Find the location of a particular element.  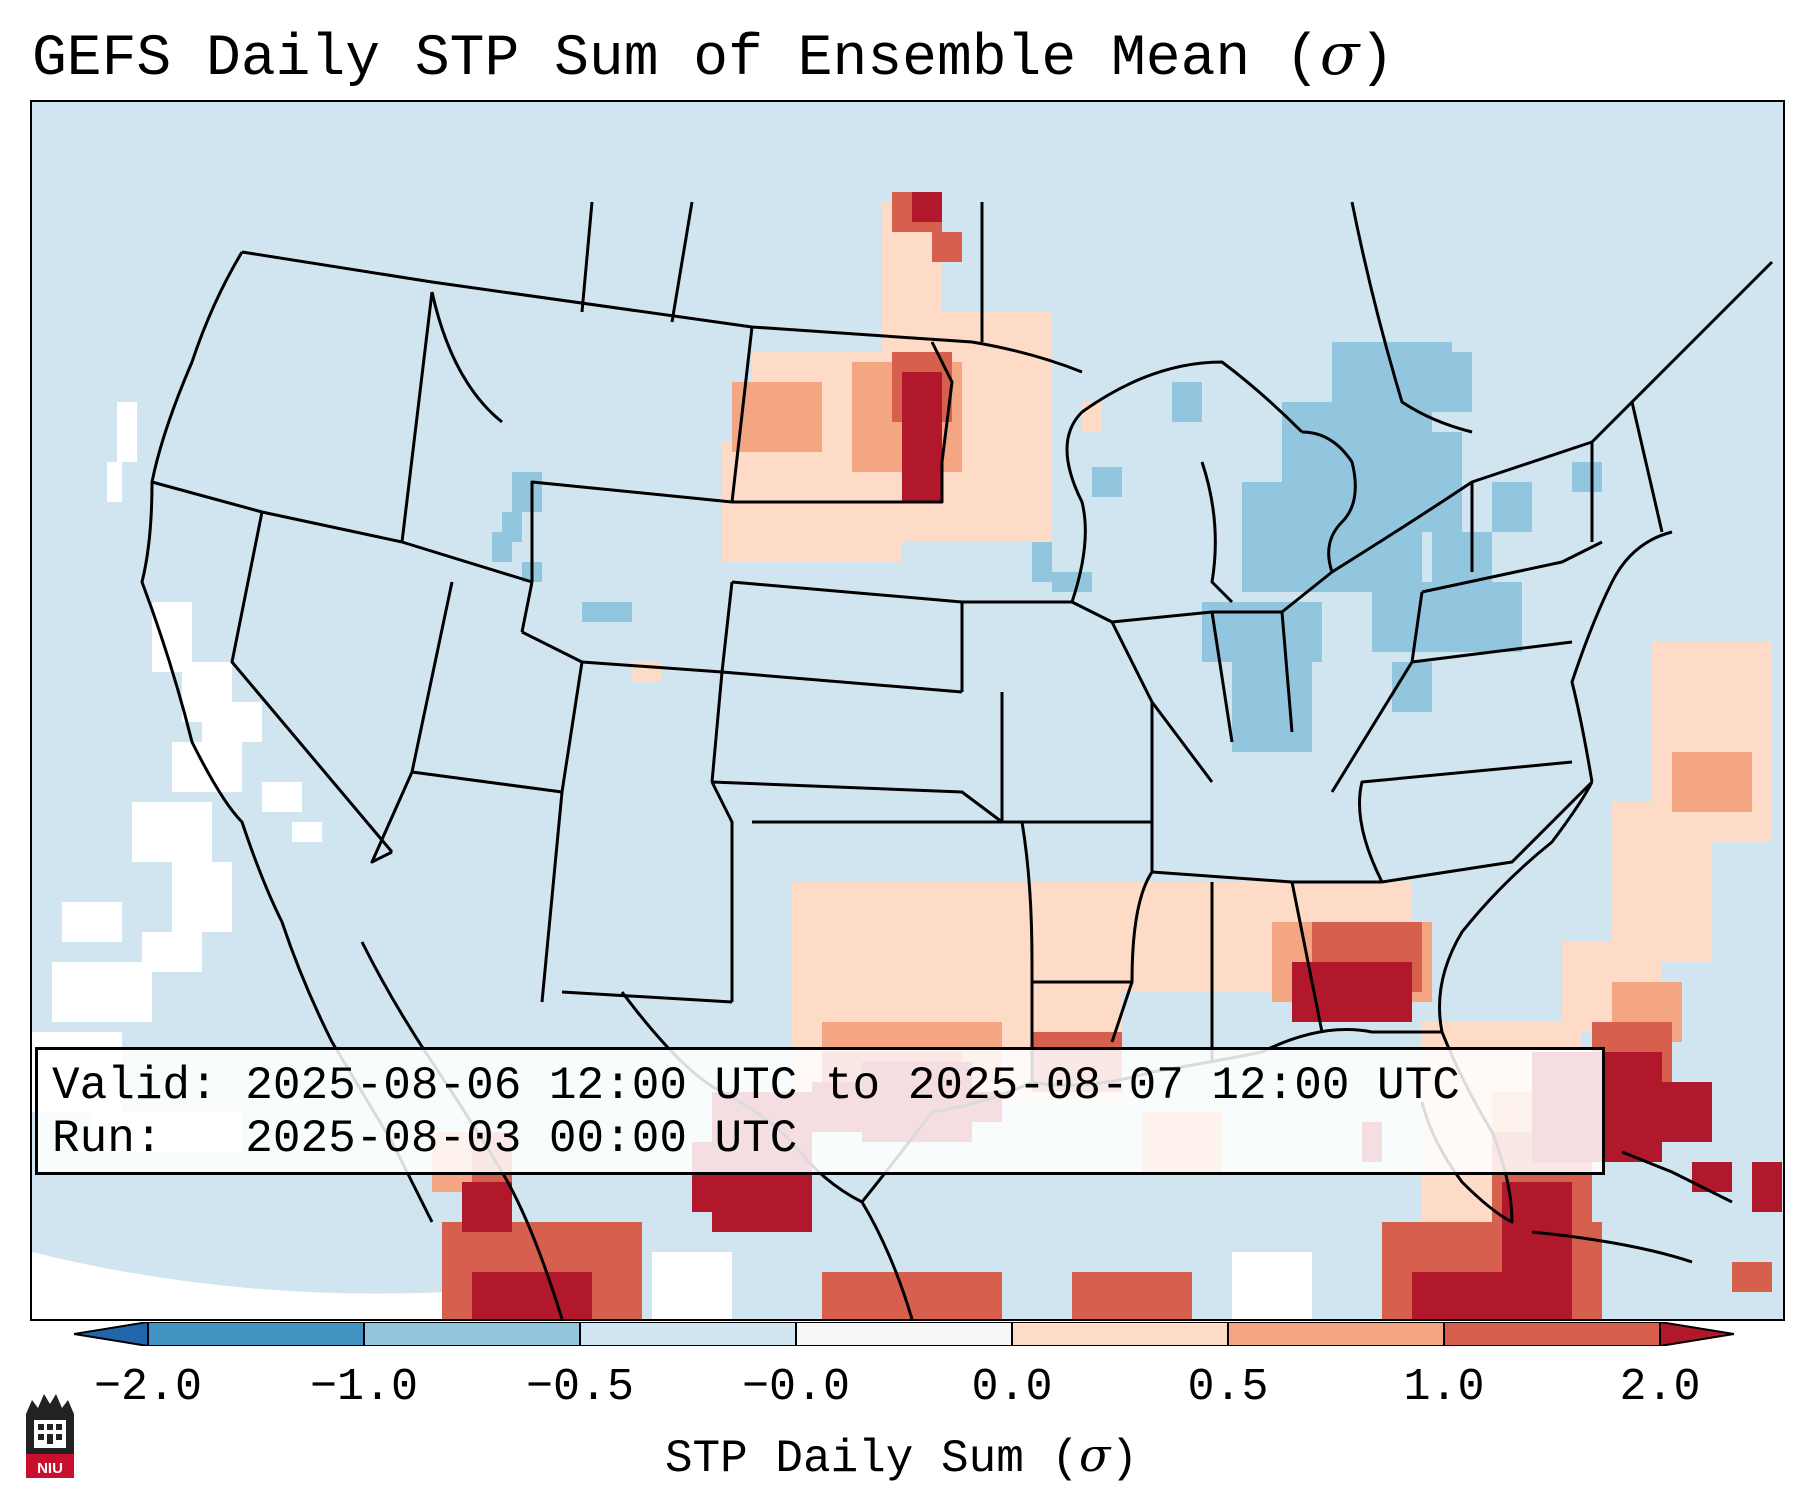

svg-text: NIU is located at coordinates (50, 1468).